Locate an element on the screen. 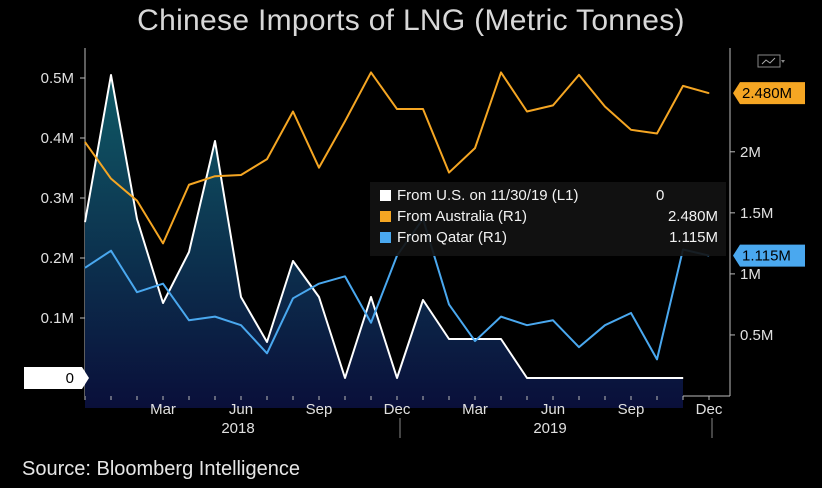  source-note: Source: Bloomberg Intelligence is located at coordinates (161, 469).